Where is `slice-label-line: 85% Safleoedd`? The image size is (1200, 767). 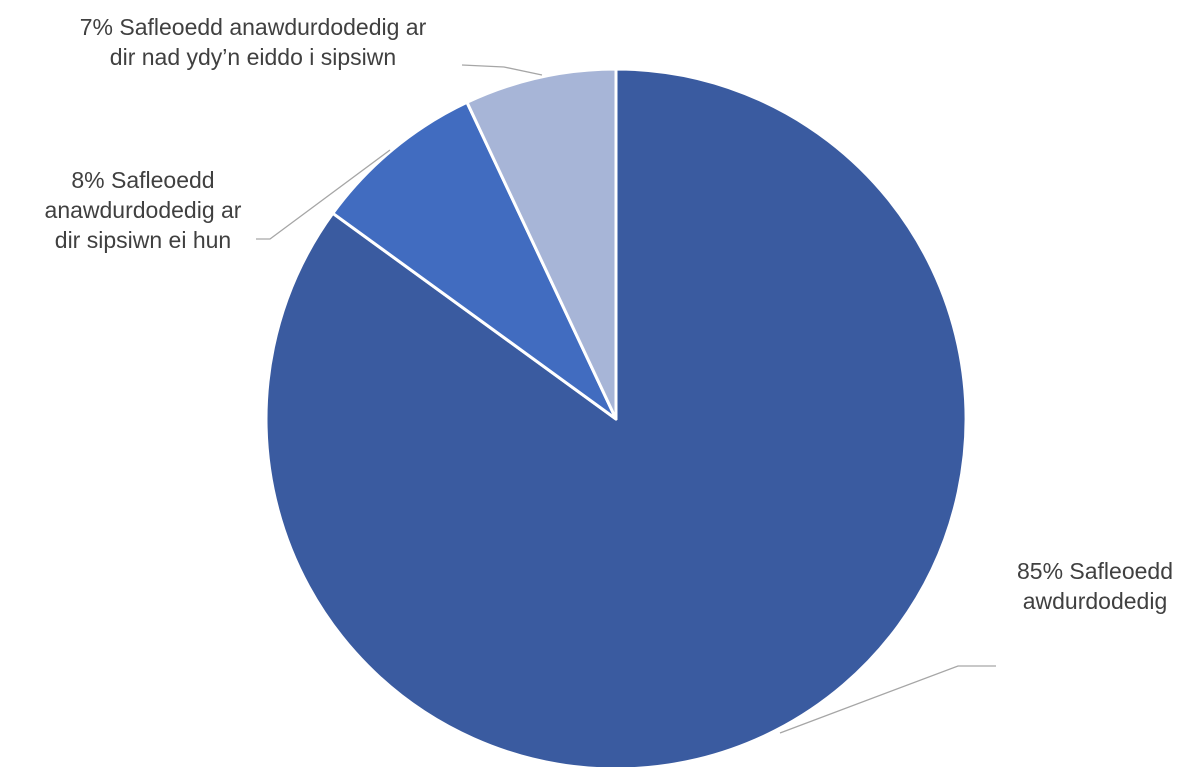
slice-label-line: 85% Safleoedd is located at coordinates (1095, 571).